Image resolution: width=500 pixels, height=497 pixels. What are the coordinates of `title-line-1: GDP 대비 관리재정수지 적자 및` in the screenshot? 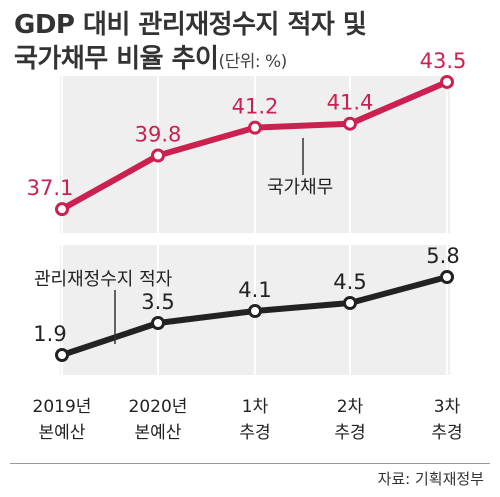 It's located at (190, 25).